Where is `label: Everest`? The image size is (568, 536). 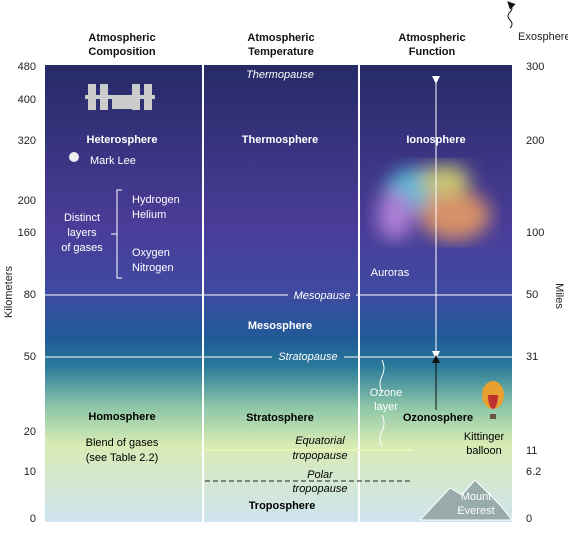
label: Everest is located at coordinates (475, 511).